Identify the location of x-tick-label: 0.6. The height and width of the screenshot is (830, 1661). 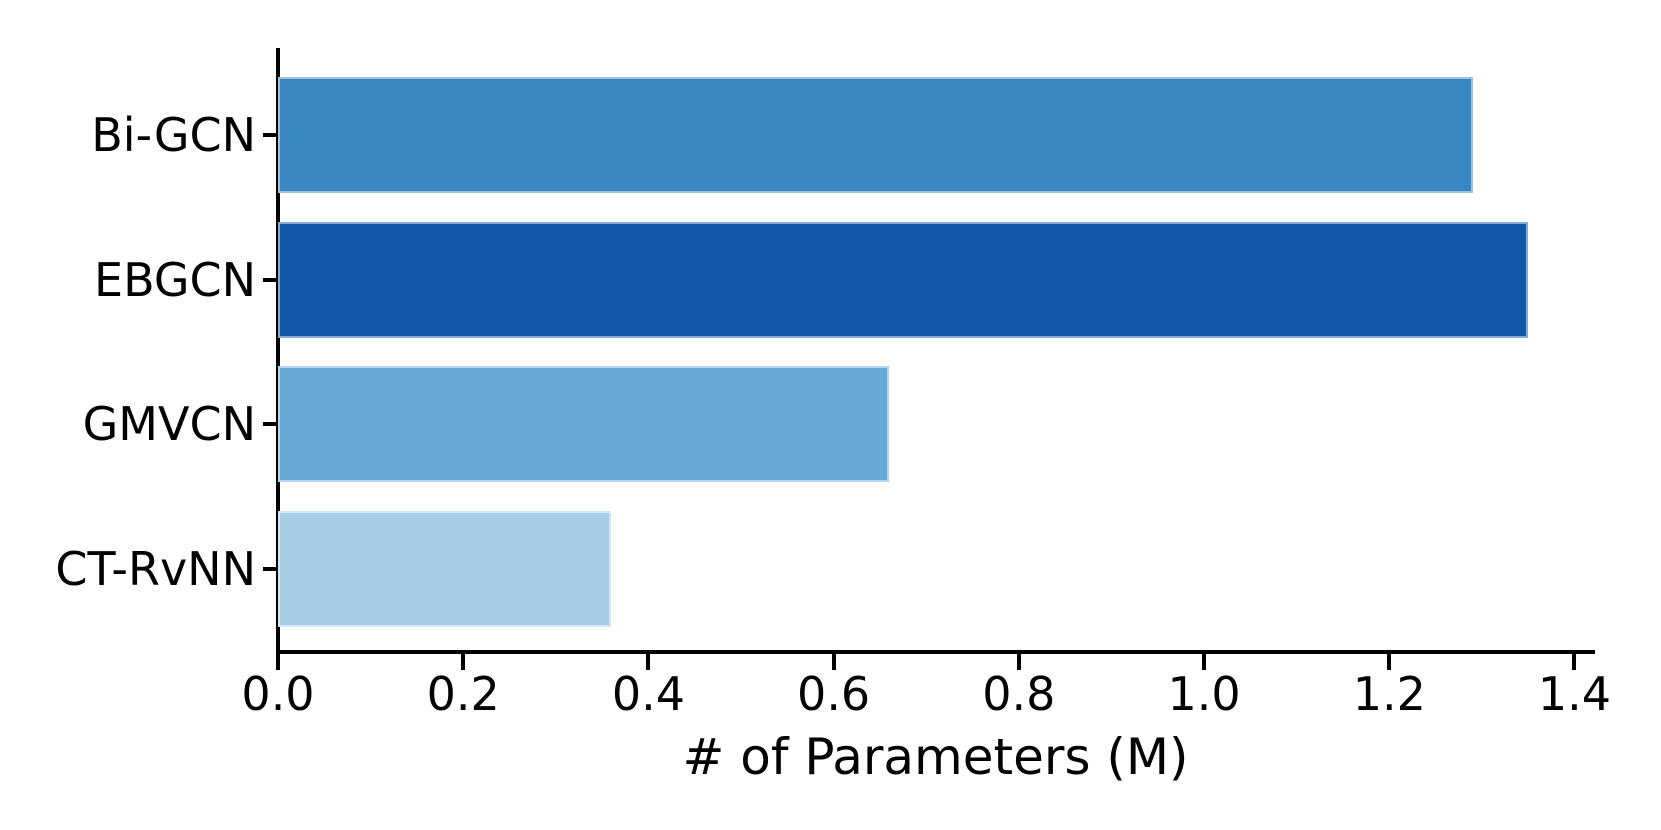
(834, 694).